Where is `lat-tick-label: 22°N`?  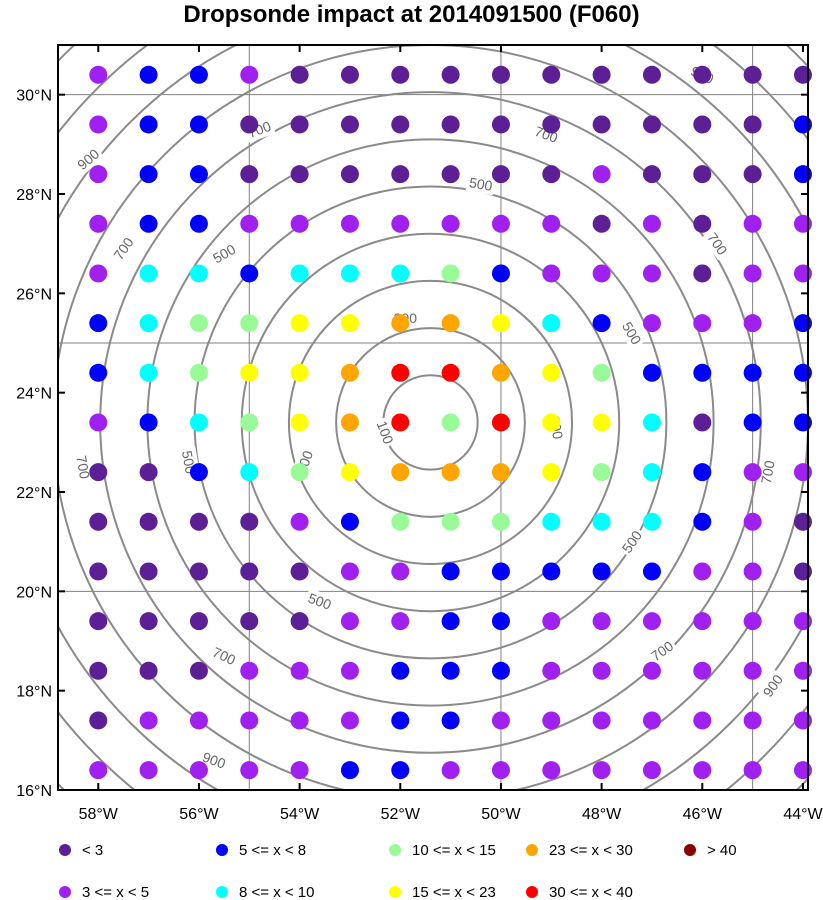
lat-tick-label: 22°N is located at coordinates (34, 493).